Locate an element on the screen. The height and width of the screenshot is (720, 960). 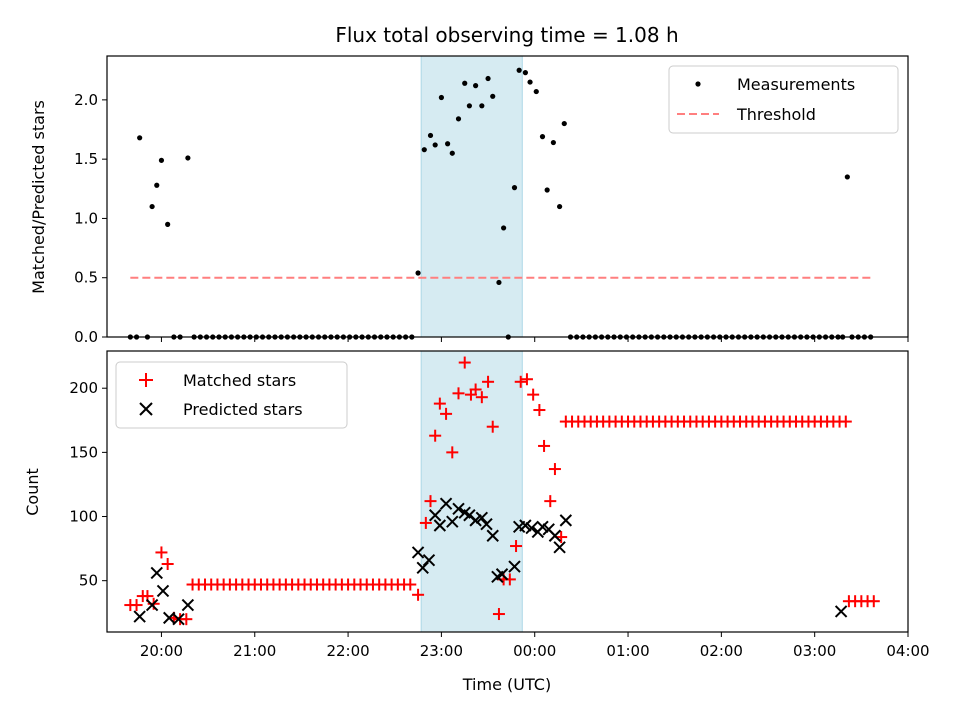
x-tick-label: 00:00 is located at coordinates (534, 651).